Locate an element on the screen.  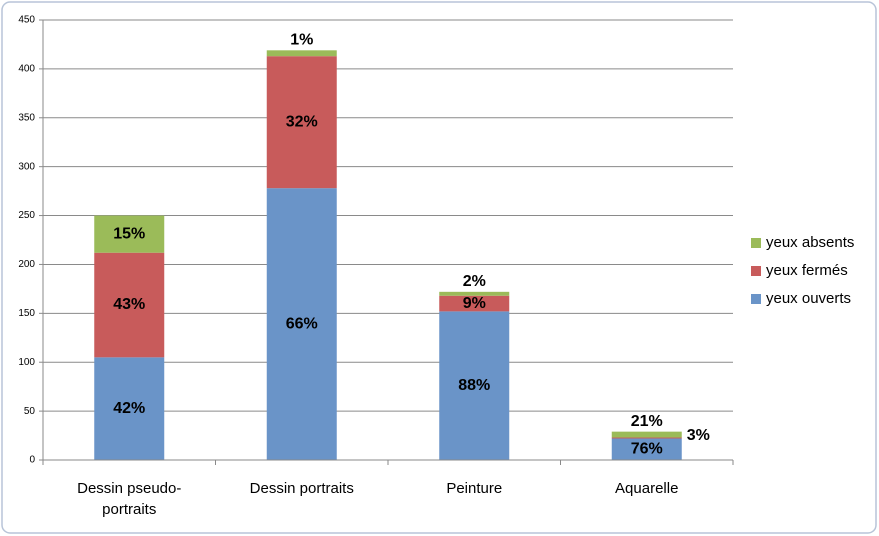
y-tick-label: 200 is located at coordinates (26, 264).